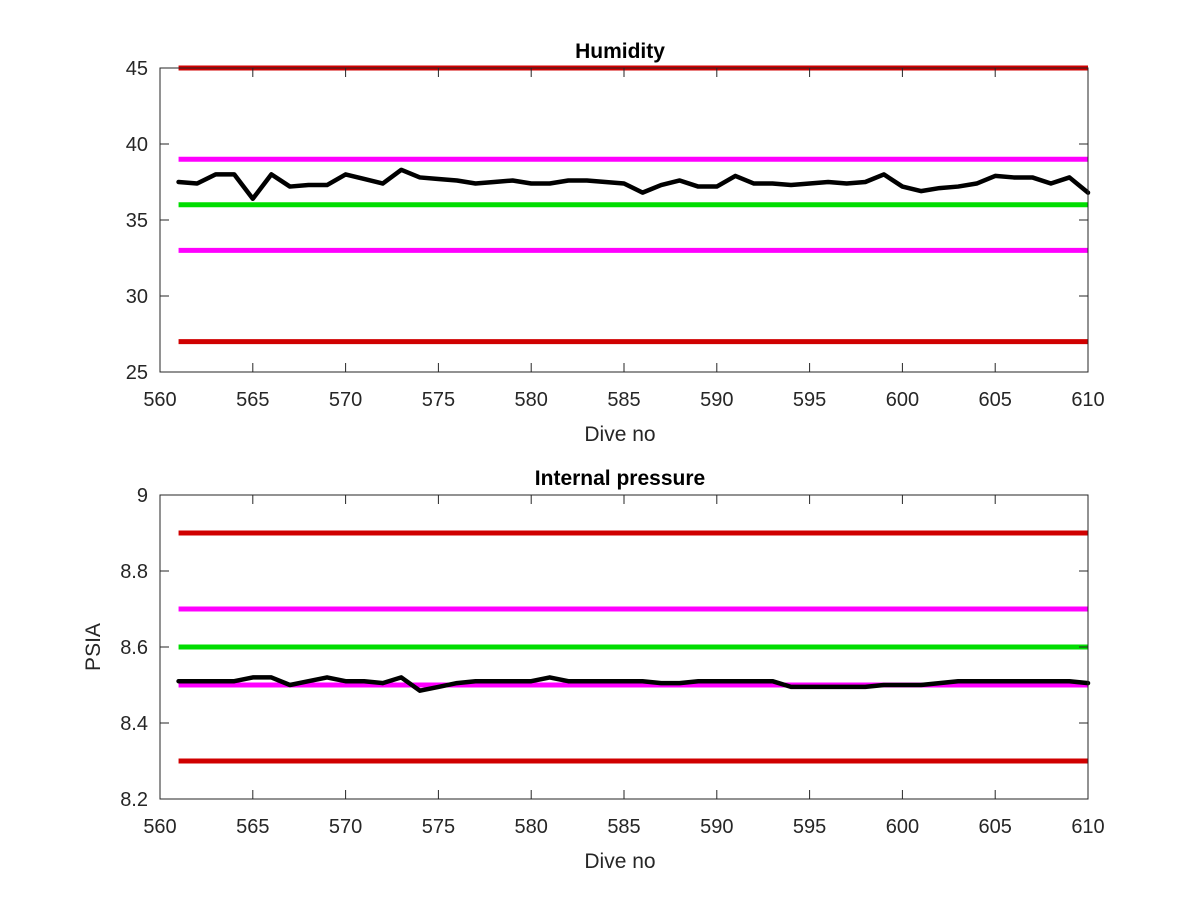 This screenshot has width=1200, height=900. Describe the element at coordinates (620, 51) in the screenshot. I see `chart-title: Humidity` at that location.